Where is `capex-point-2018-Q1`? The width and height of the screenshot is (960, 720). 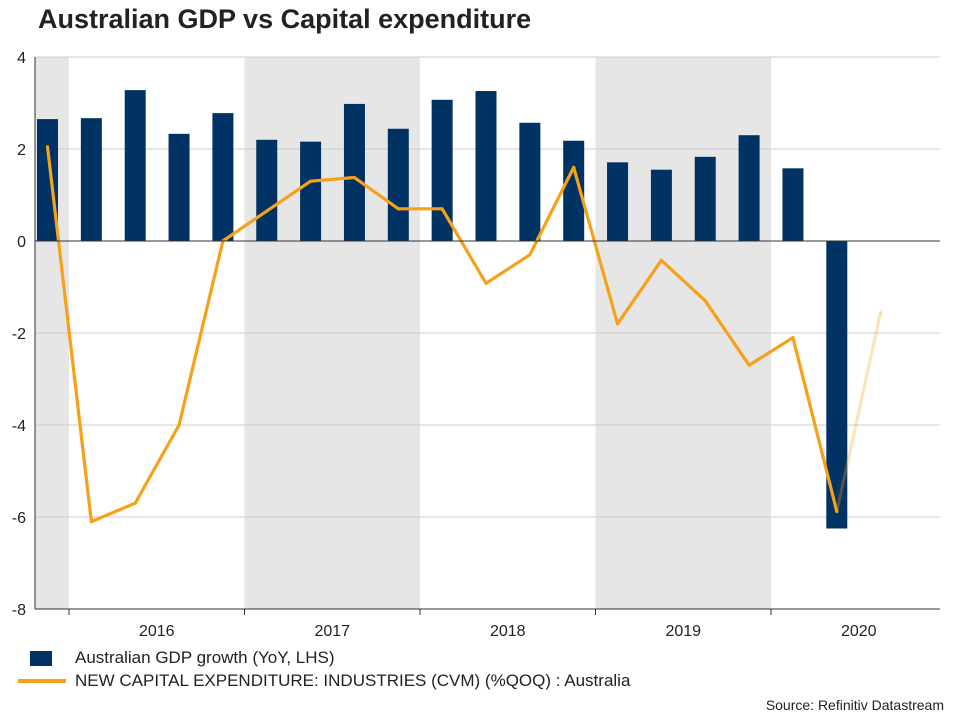
capex-point-2018-Q1 is located at coordinates (442, 209).